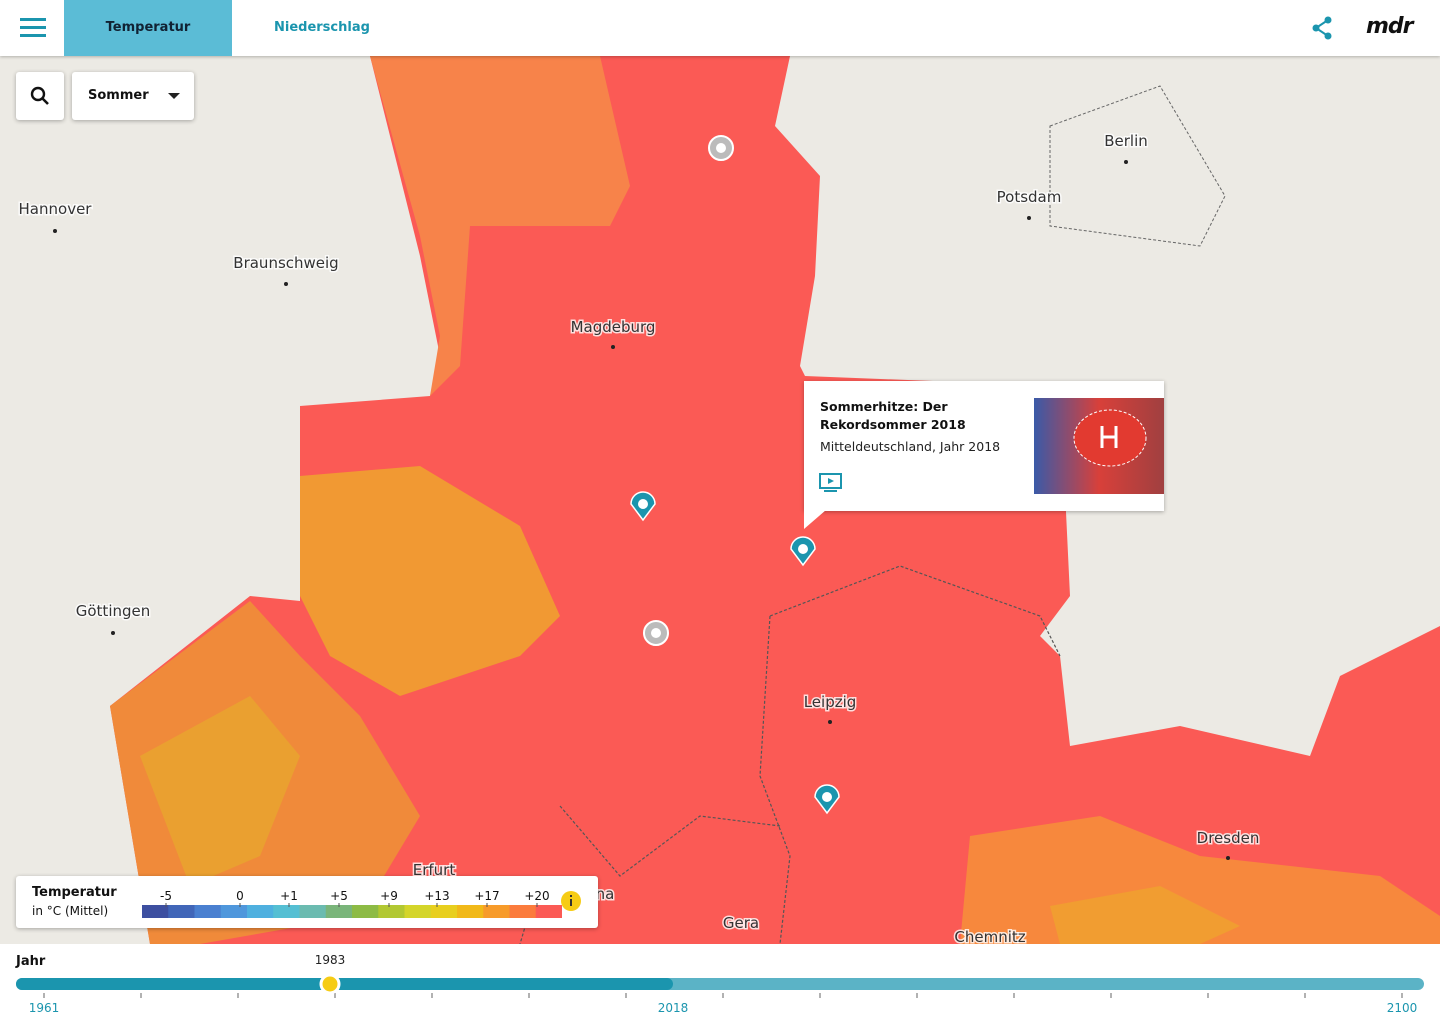 This screenshot has height=1024, width=1440. I want to click on brand-logo: mdr, so click(1390, 26).